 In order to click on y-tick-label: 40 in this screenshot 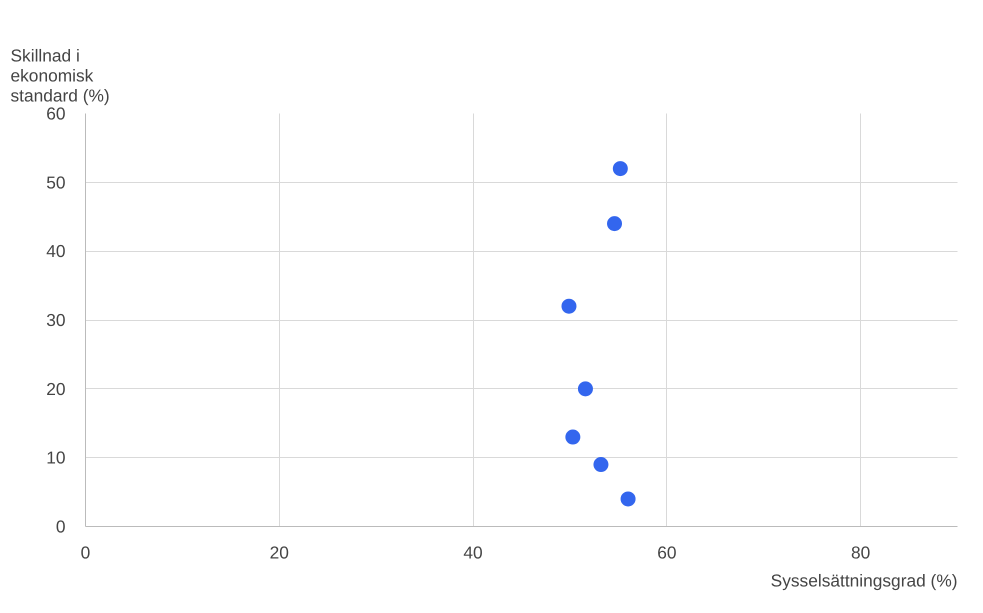, I will do `click(56, 251)`.